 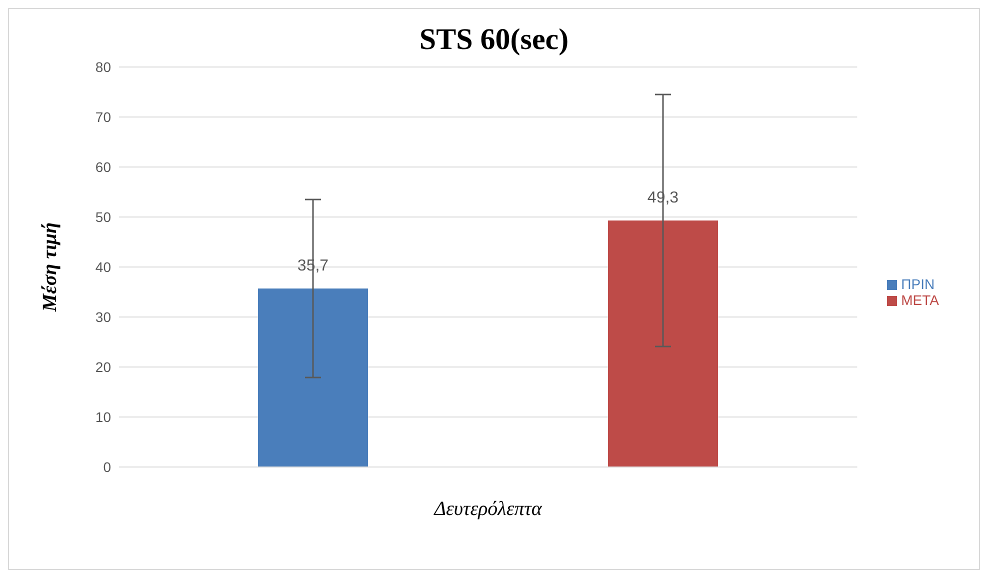 I want to click on y-tick-label: 50, so click(x=103, y=216).